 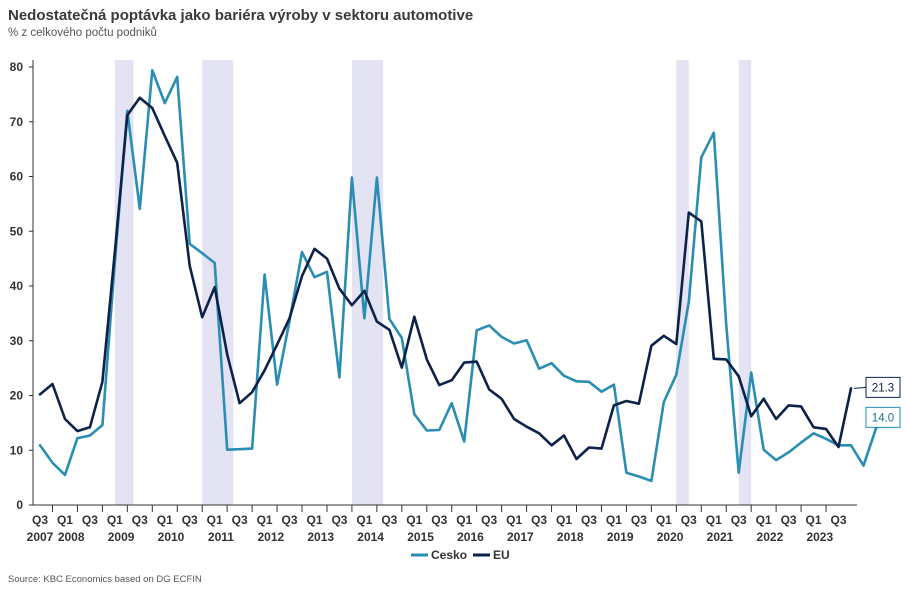 What do you see at coordinates (877, 402) in the screenshot?
I see `end-labels: 14.0 21.3` at bounding box center [877, 402].